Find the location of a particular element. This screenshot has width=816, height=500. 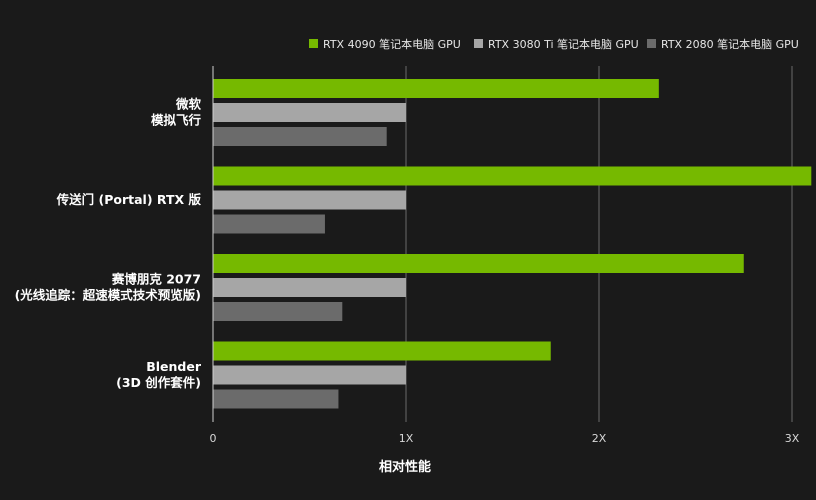

x-tick-label: 1X is located at coordinates (406, 438).